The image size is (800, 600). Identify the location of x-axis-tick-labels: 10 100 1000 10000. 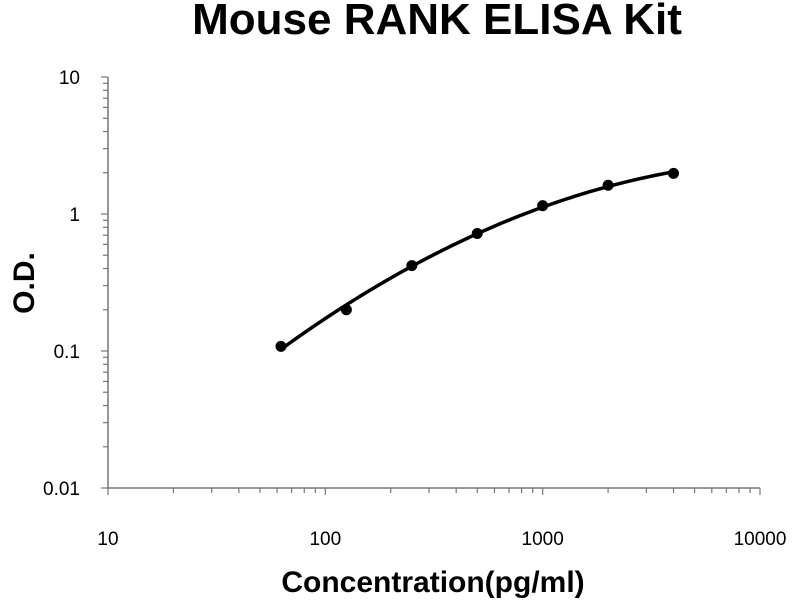
(441, 539).